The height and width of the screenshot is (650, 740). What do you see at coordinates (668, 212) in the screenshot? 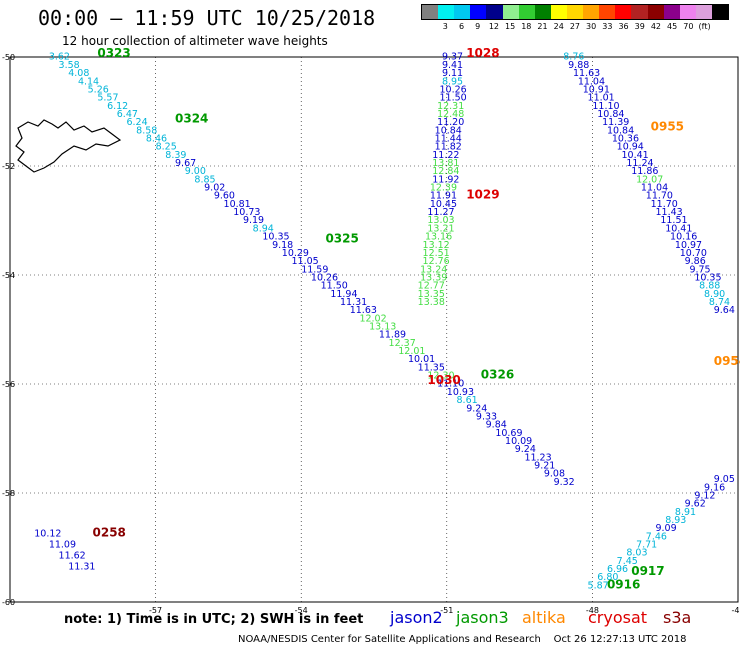
I see `wave-height-value: 11.43` at bounding box center [668, 212].